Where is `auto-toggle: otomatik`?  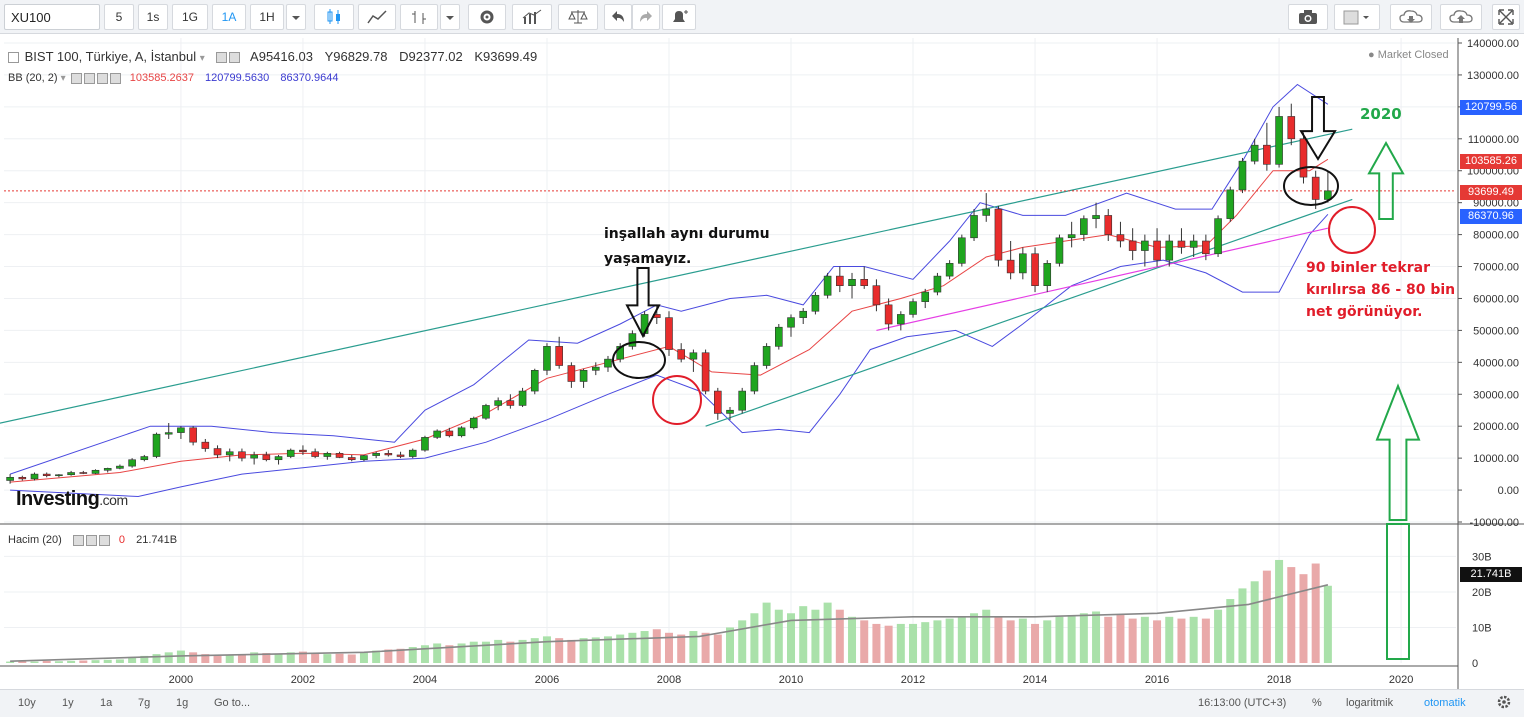 auto-toggle: otomatik is located at coordinates (1445, 703).